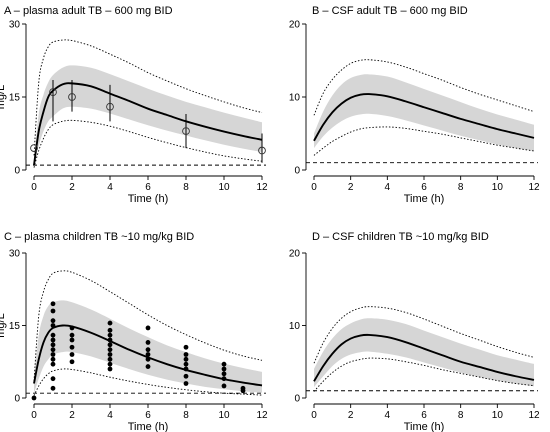 Image resolution: width=550 pixels, height=432 pixels. I want to click on panel-title: B – CSF adult TB – 600 mg BID, so click(390, 11).